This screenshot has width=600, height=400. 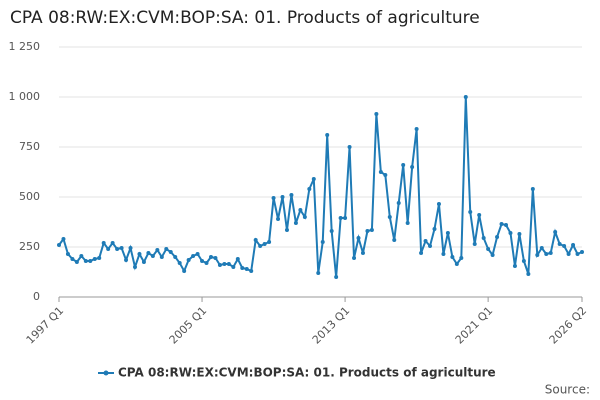 What do you see at coordinates (188, 325) in the screenshot?
I see `x-tick-label: 2005 Q1` at bounding box center [188, 325].